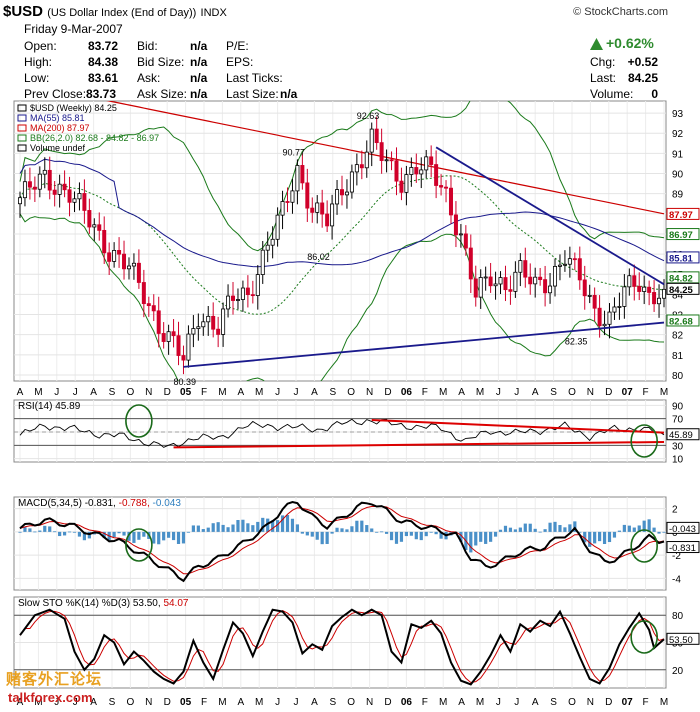  I want to click on macd-title-value3: -0.043, so click(167, 503).